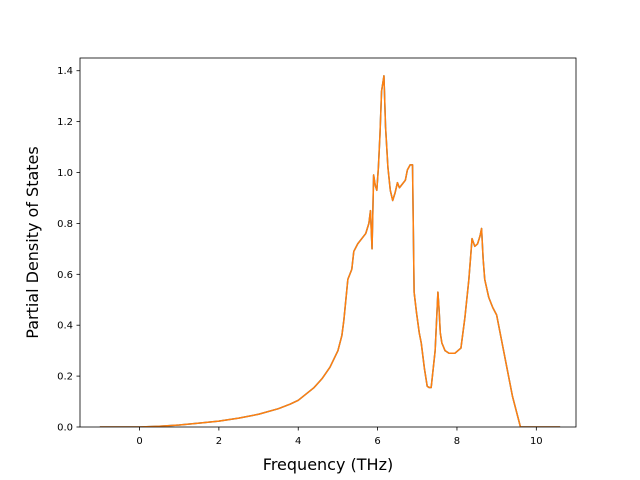  Describe the element at coordinates (536, 441) in the screenshot. I see `x-tick-label-5: 10` at that location.